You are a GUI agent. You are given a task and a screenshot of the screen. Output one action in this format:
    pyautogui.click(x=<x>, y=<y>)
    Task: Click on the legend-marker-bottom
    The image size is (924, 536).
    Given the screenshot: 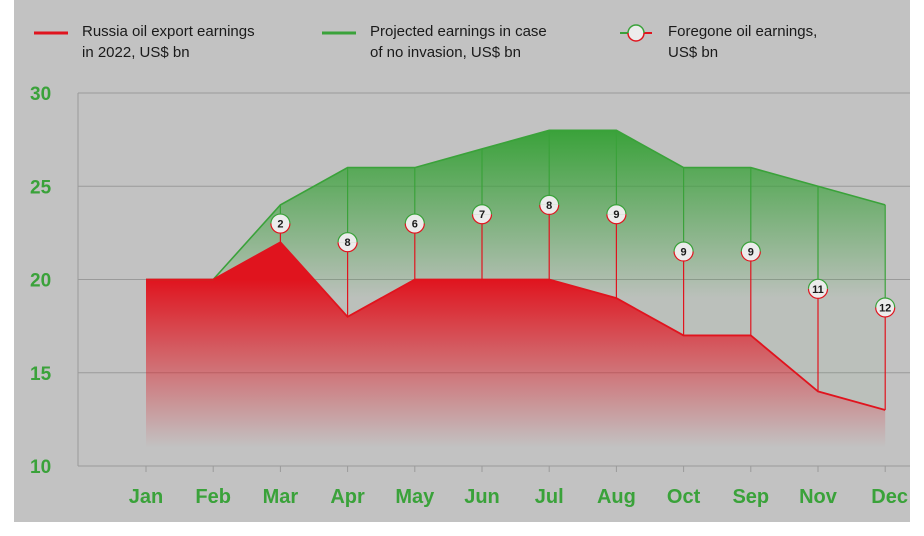 What is the action you would take?
    pyautogui.click(x=636, y=37)
    